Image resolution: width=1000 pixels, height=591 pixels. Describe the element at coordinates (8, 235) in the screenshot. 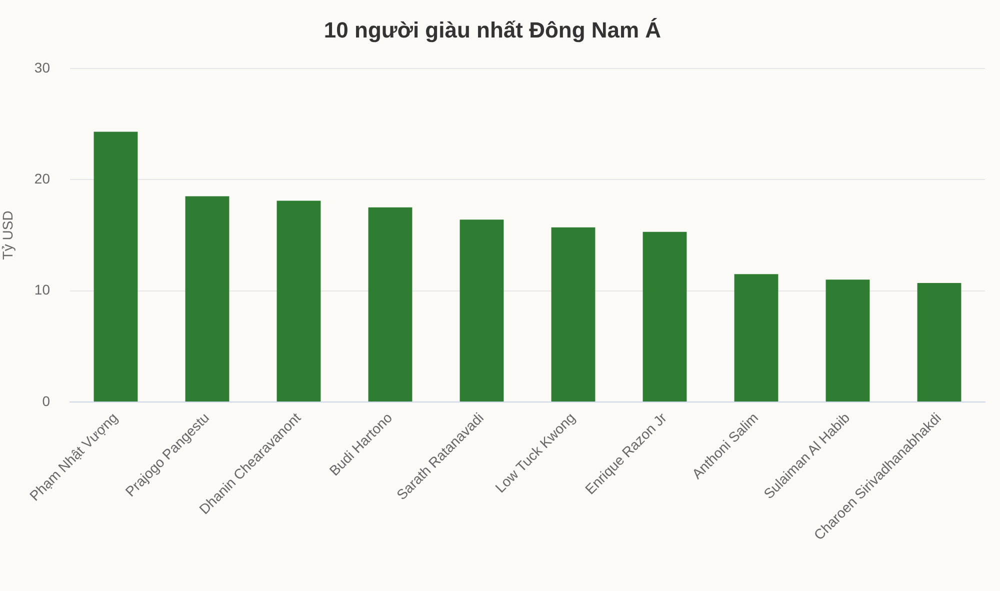

I see `y-axis-title: Tỷ USD` at that location.